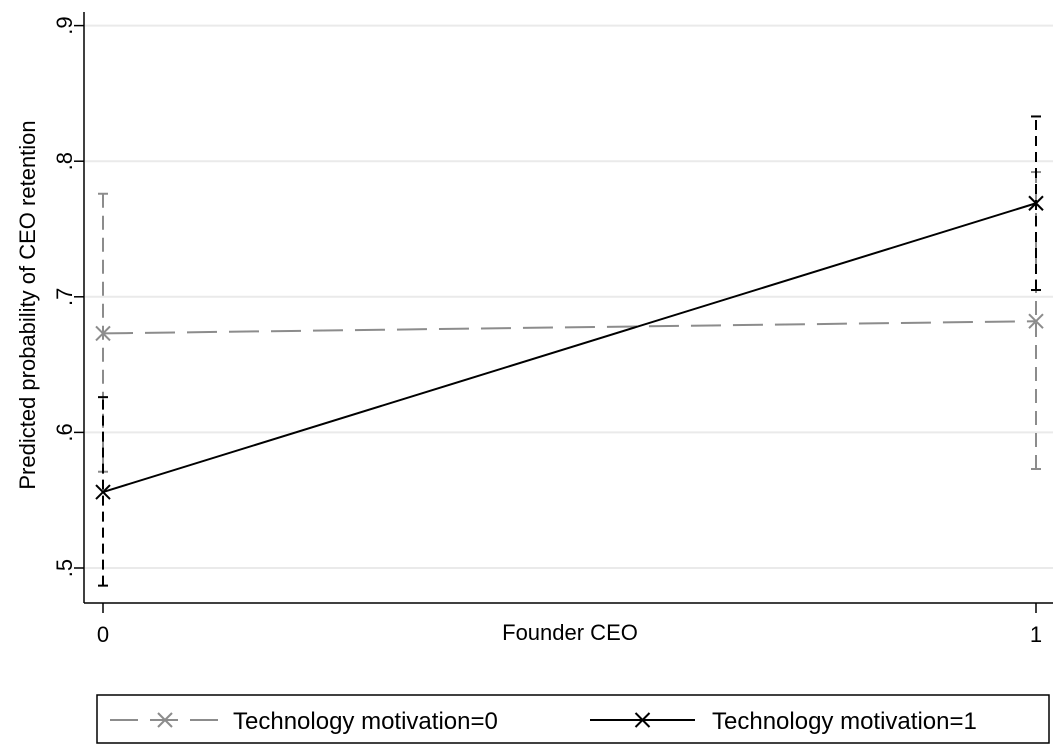  I want to click on y-tick-label: .5, so click(64, 568).